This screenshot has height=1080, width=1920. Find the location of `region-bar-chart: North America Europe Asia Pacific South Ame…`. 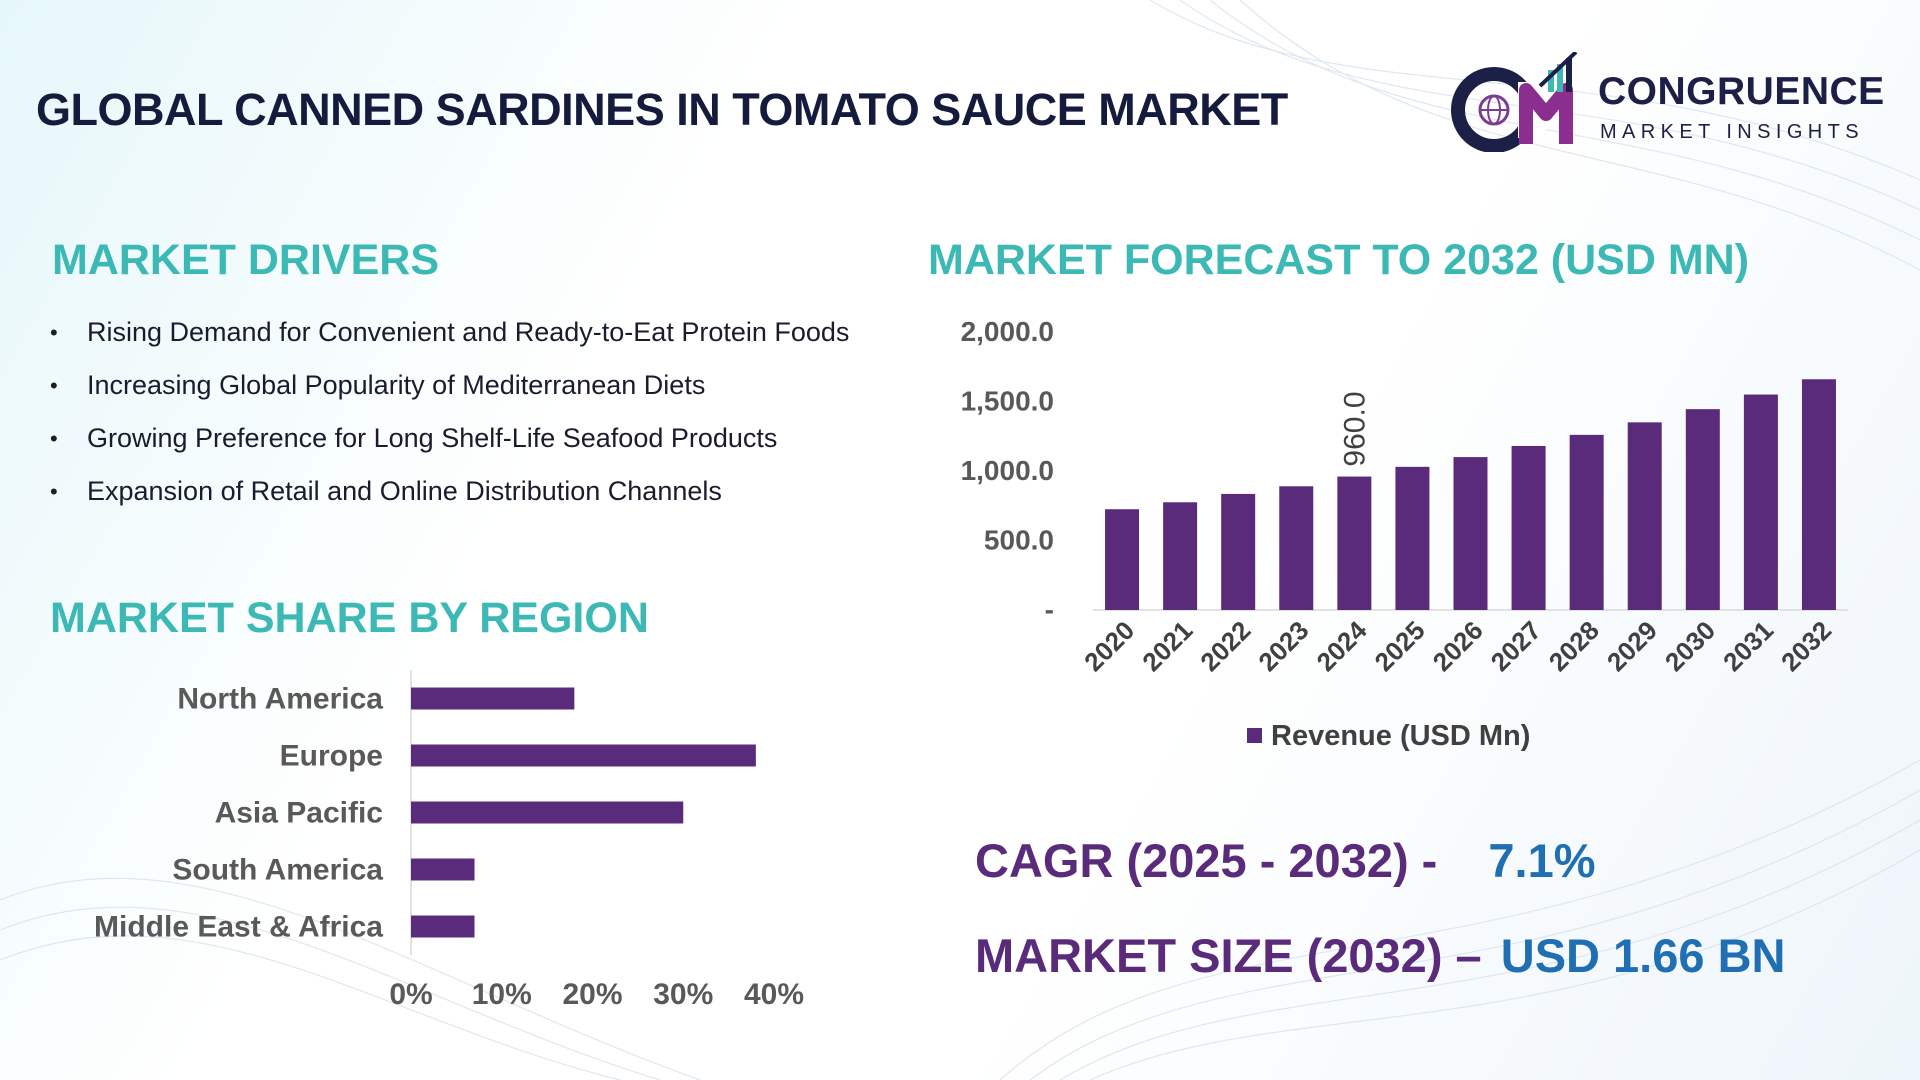

region-bar-chart: North America Europe Asia Pacific South Ame… is located at coordinates (449, 840).